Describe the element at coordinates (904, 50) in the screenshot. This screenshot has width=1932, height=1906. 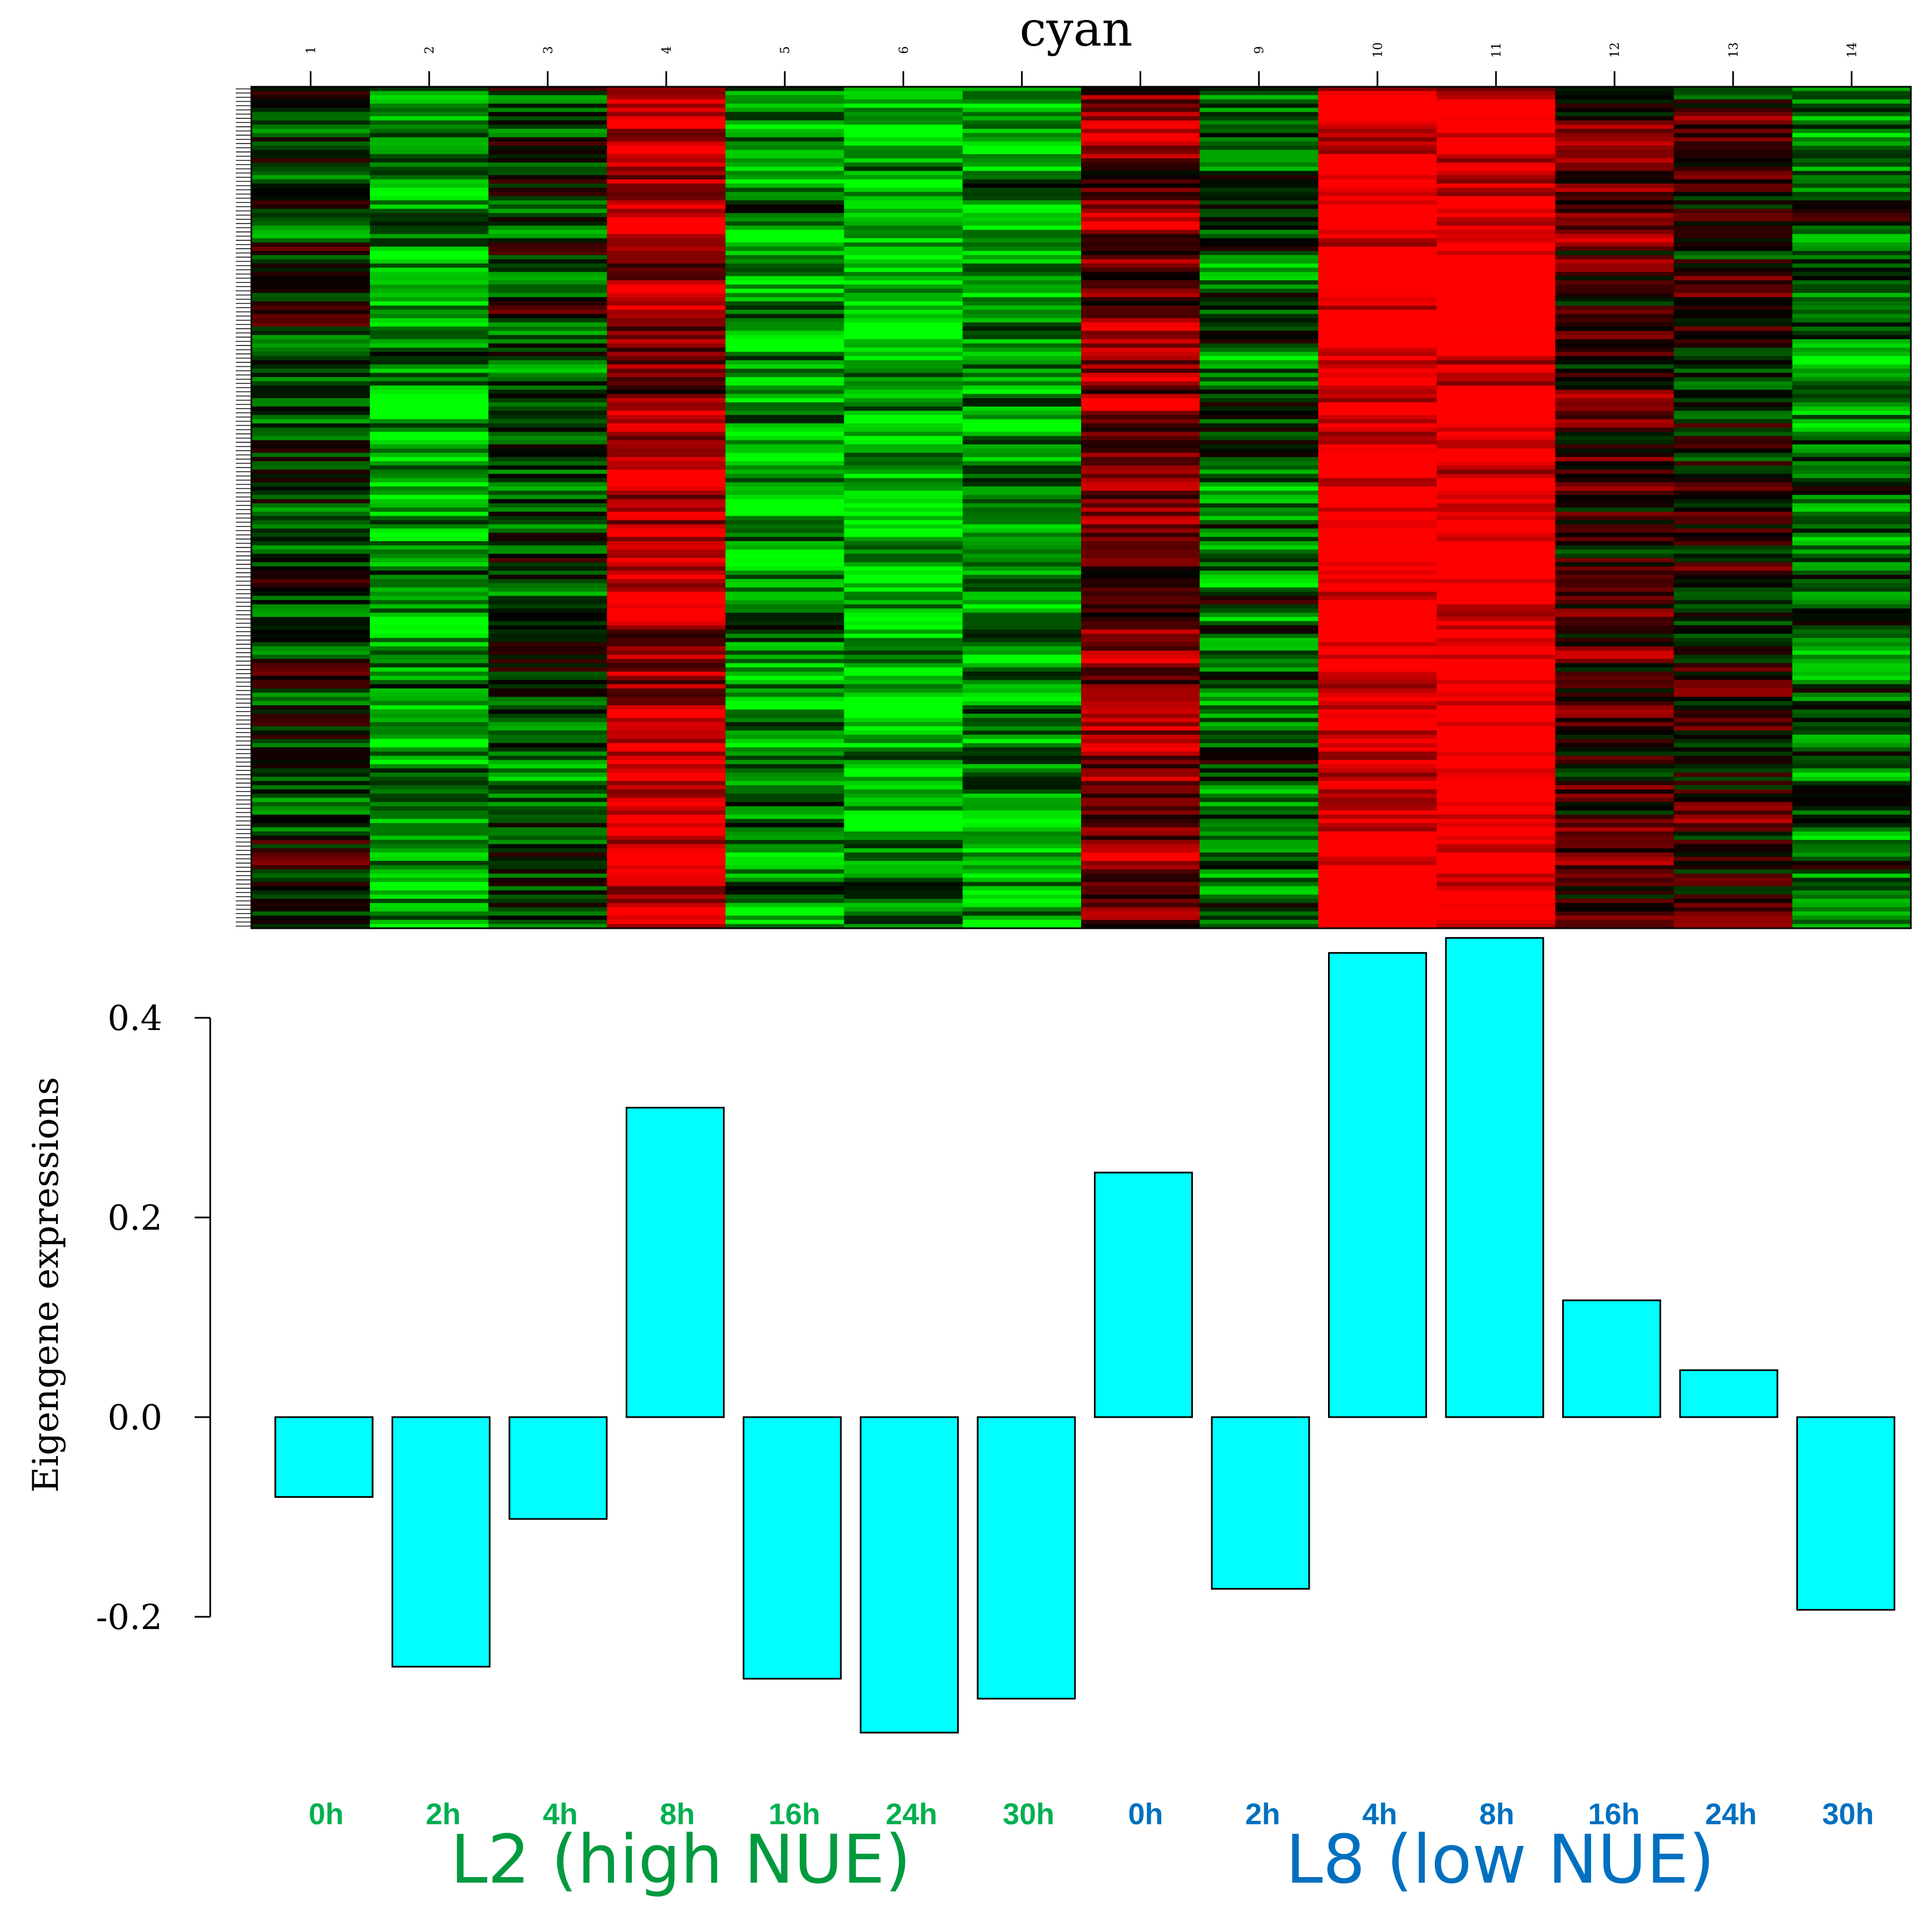
I see `heatmap-column-label: 6` at that location.